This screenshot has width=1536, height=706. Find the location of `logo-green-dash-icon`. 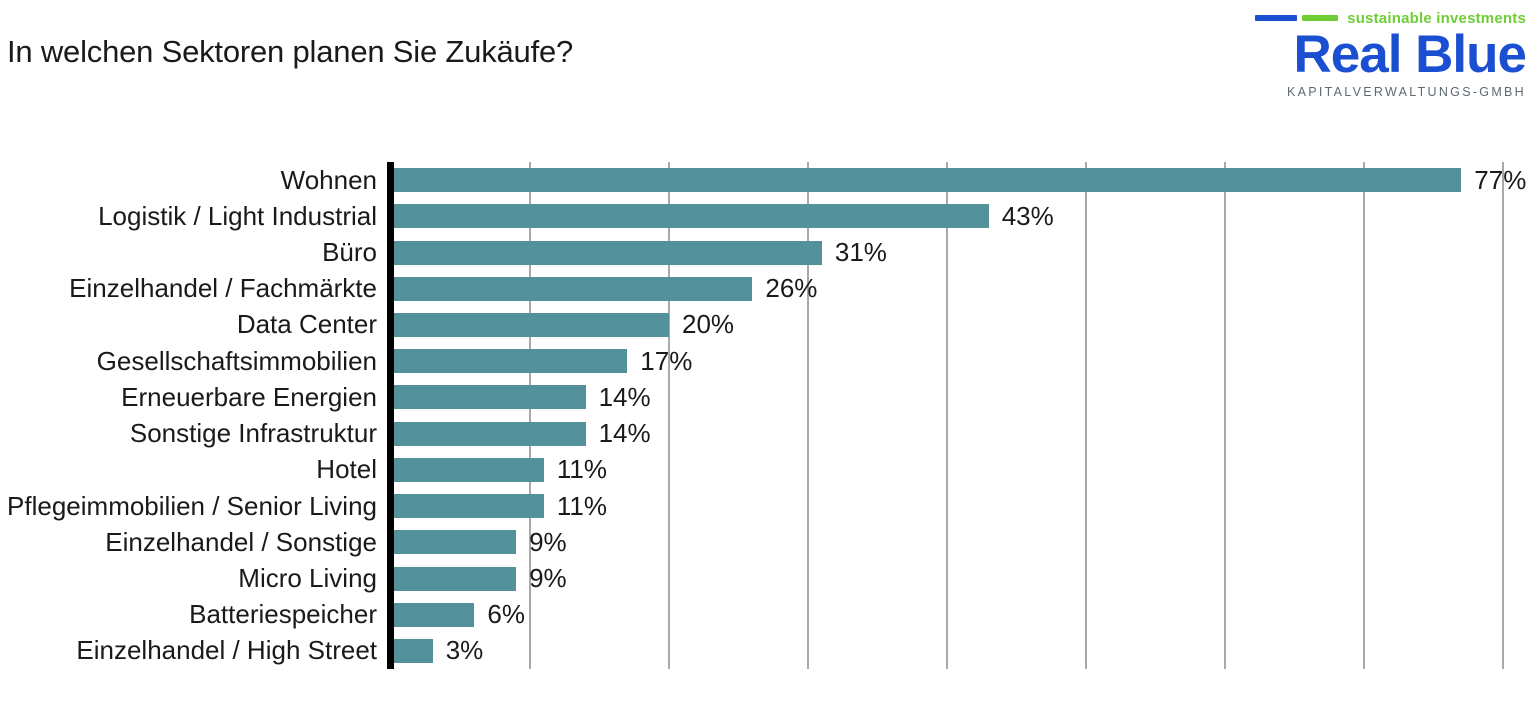

logo-green-dash-icon is located at coordinates (1320, 18).